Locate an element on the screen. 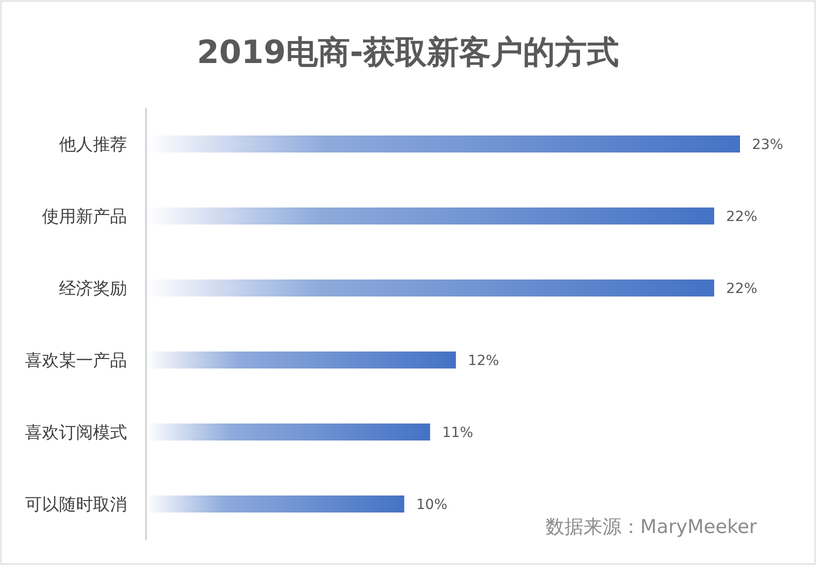 This screenshot has width=816, height=565. data-label: 23% is located at coordinates (768, 145).